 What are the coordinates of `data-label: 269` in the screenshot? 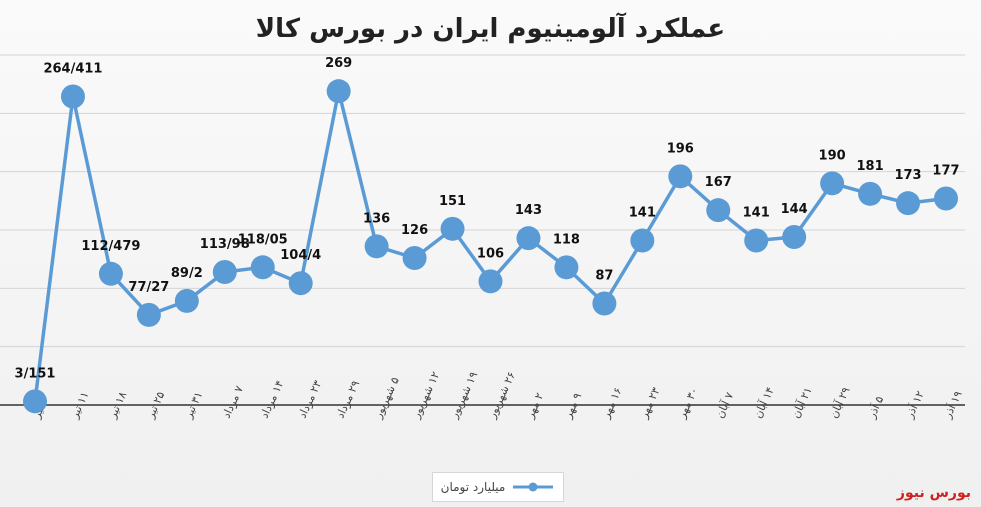 It's located at (338, 63).